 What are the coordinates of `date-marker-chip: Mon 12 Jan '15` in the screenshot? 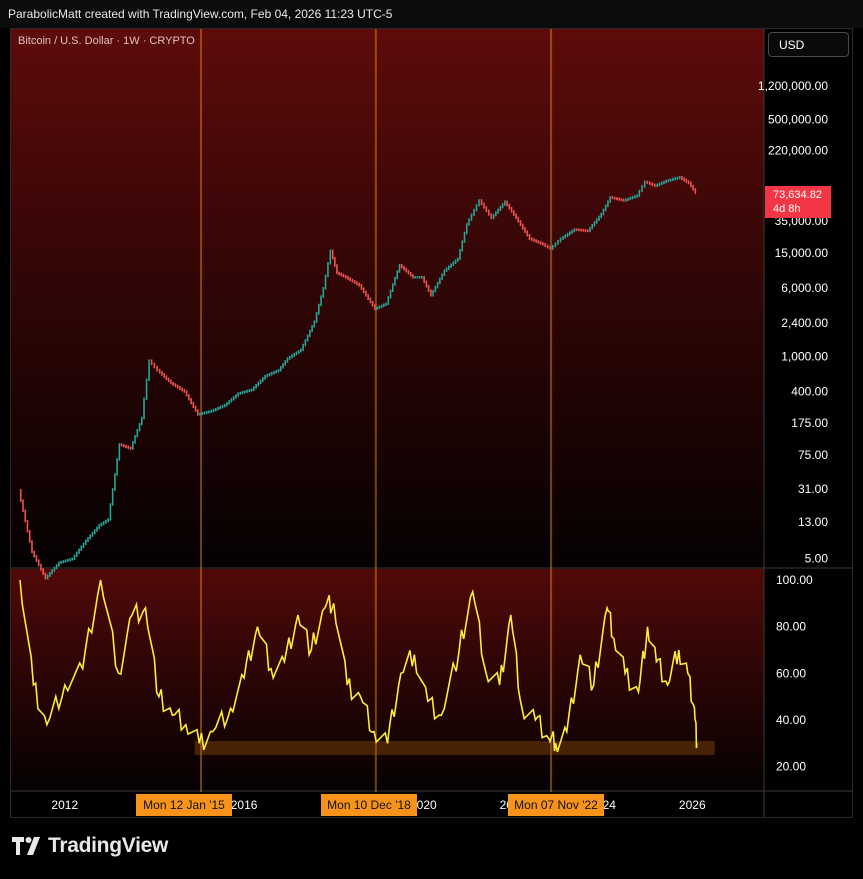 It's located at (184, 805).